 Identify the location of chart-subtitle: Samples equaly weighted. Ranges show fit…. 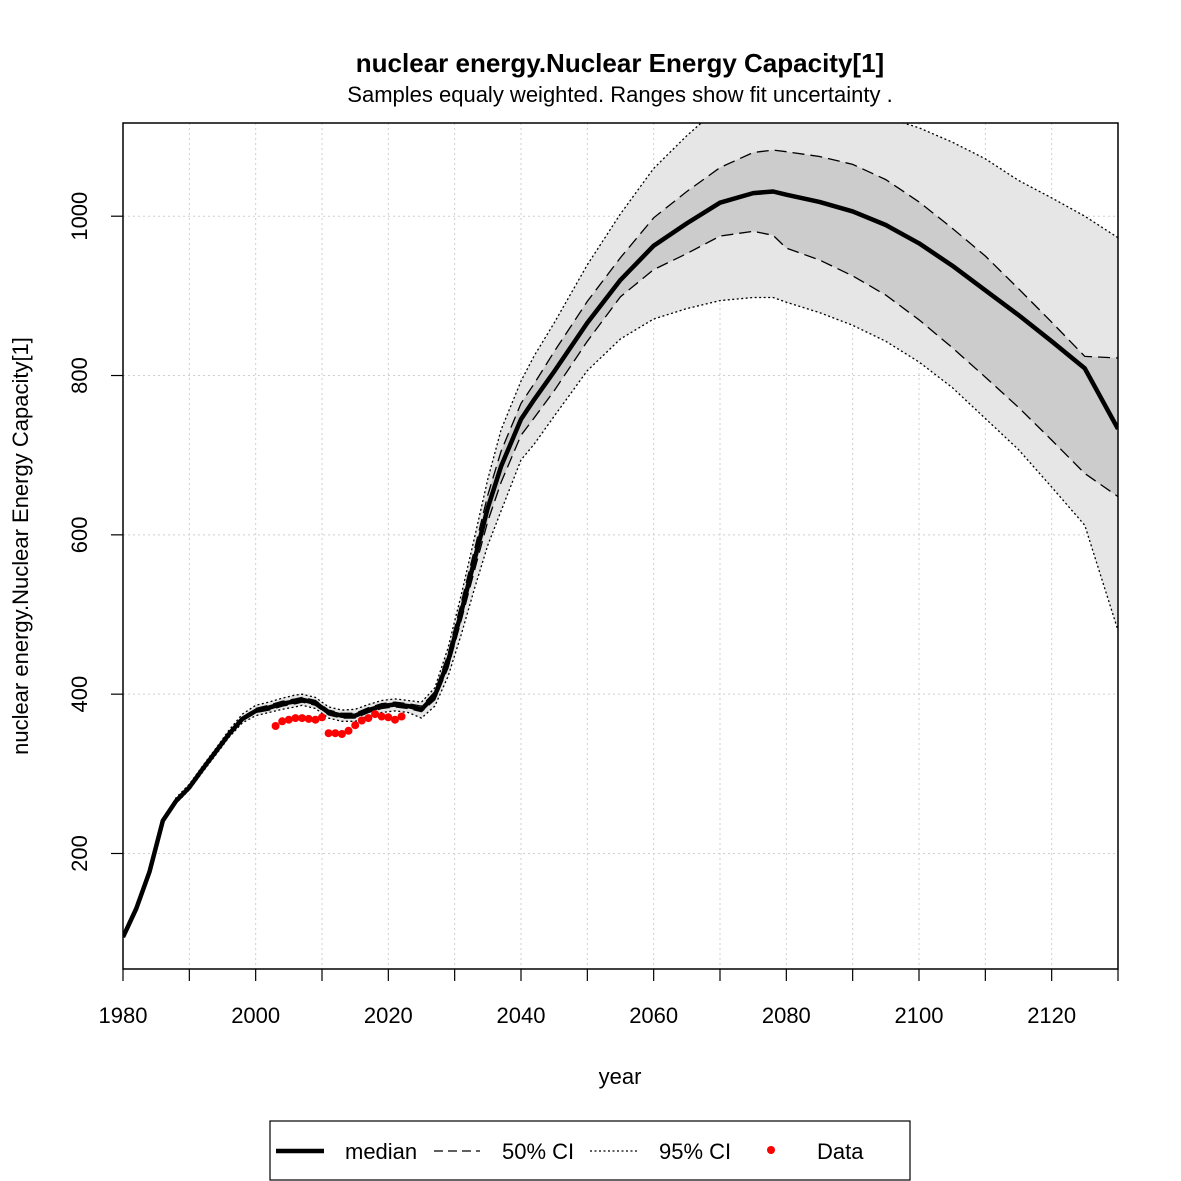
(619, 94).